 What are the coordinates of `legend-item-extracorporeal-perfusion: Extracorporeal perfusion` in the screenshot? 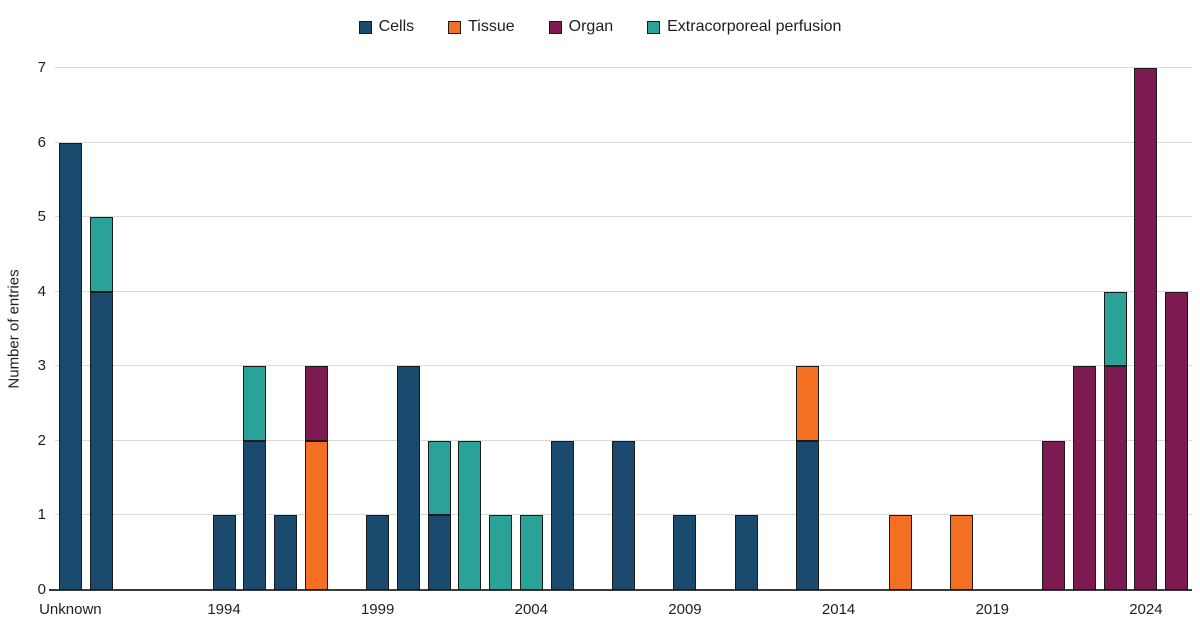 It's located at (744, 27).